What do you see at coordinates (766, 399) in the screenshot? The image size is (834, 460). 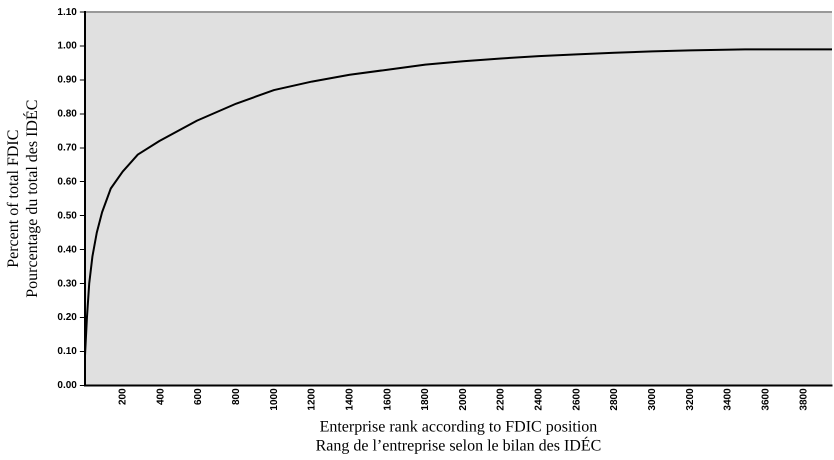 I see `x-tick-label: 3600` at bounding box center [766, 399].